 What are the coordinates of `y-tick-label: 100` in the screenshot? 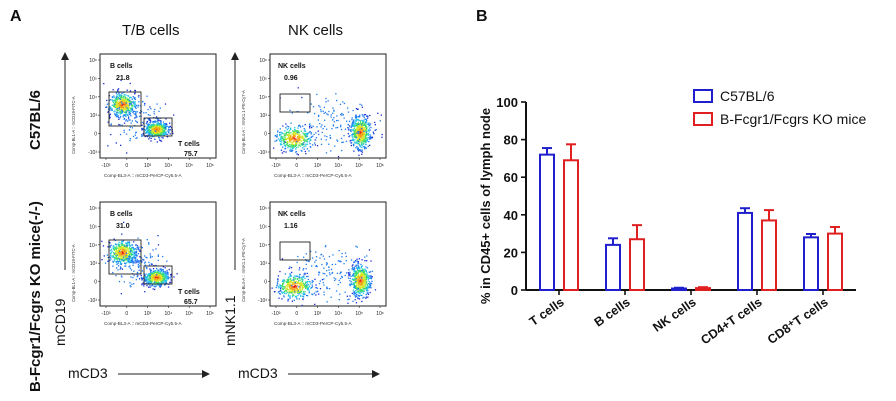 It's located at (507, 102).